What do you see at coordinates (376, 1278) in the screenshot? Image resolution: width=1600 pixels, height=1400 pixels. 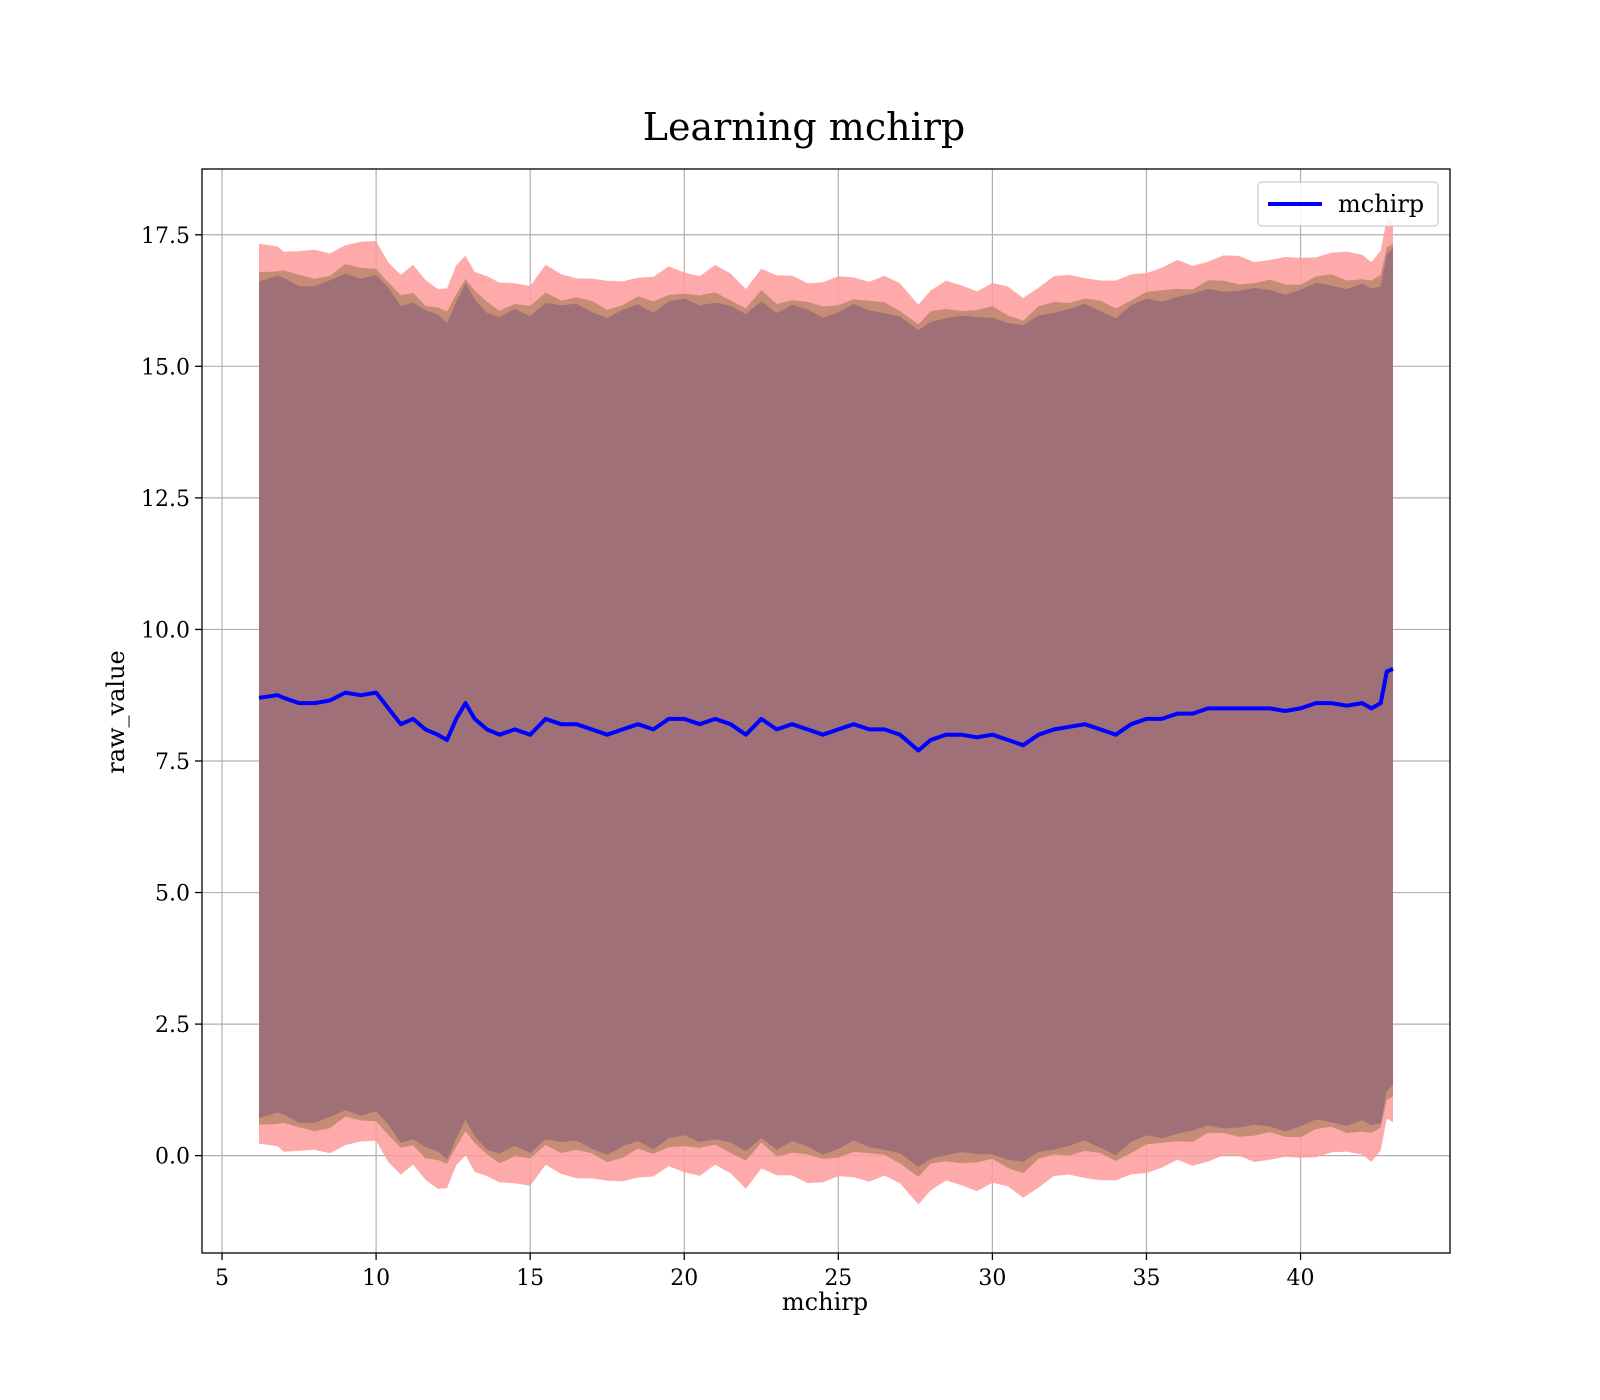 I see `x-tick-label: 10` at bounding box center [376, 1278].